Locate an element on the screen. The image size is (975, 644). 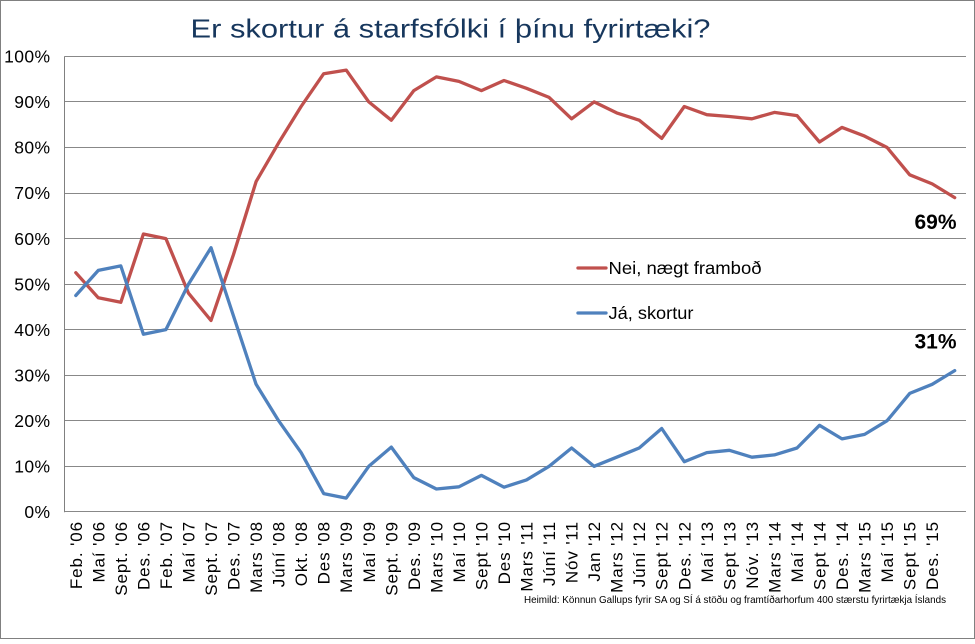
svg-text: Feb. '07 is located at coordinates (166, 555).